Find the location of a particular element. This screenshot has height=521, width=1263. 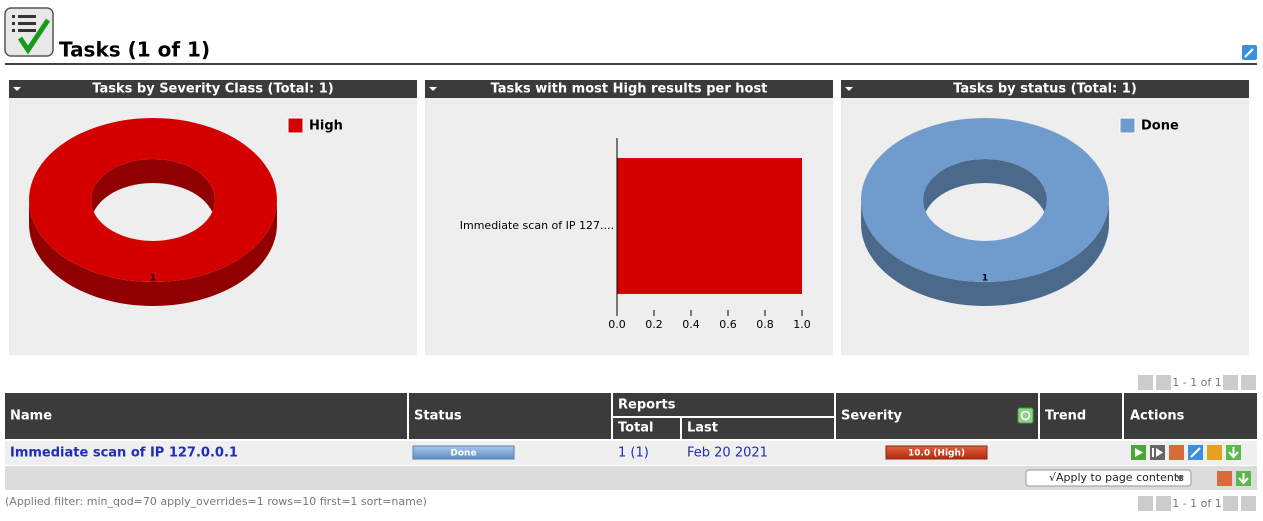

action-icons is located at coordinates (1186, 452).